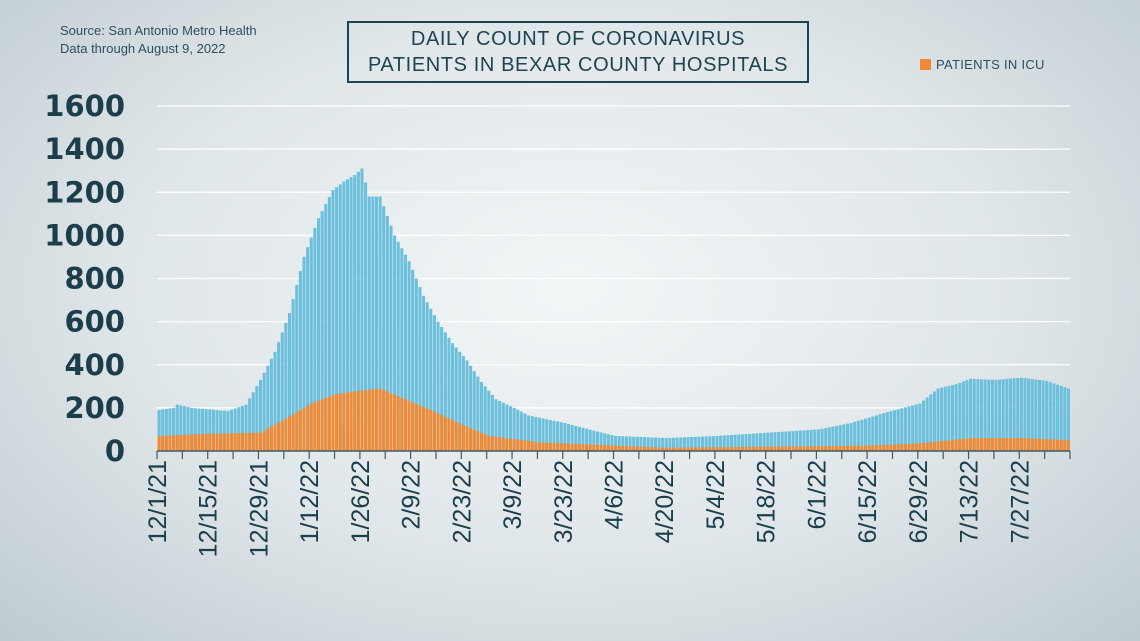  Describe the element at coordinates (578, 65) in the screenshot. I see `title-line-2: PATIENTS IN BEXAR COUNTY HOSPITALS` at that location.